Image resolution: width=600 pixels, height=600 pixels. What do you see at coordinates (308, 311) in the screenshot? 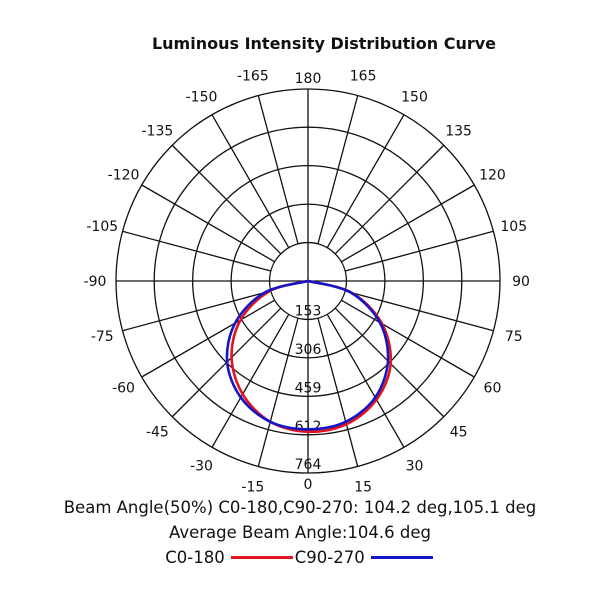
I see `radial-tick-label: 153` at bounding box center [308, 311].